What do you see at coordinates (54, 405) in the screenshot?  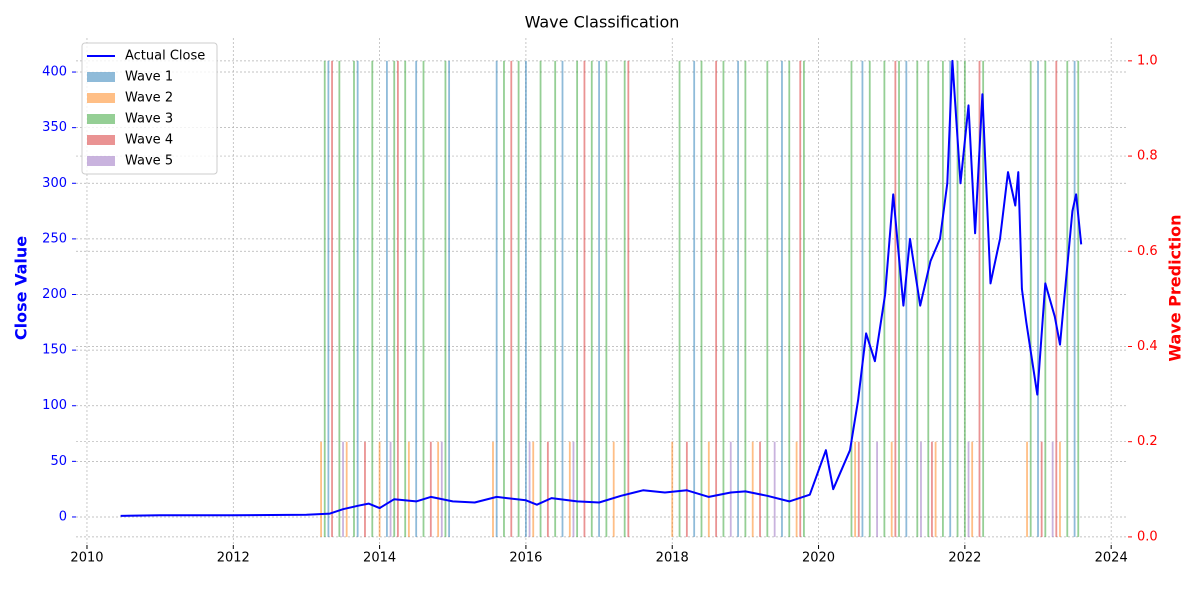 I see `y-tick-label: 100` at bounding box center [54, 405].